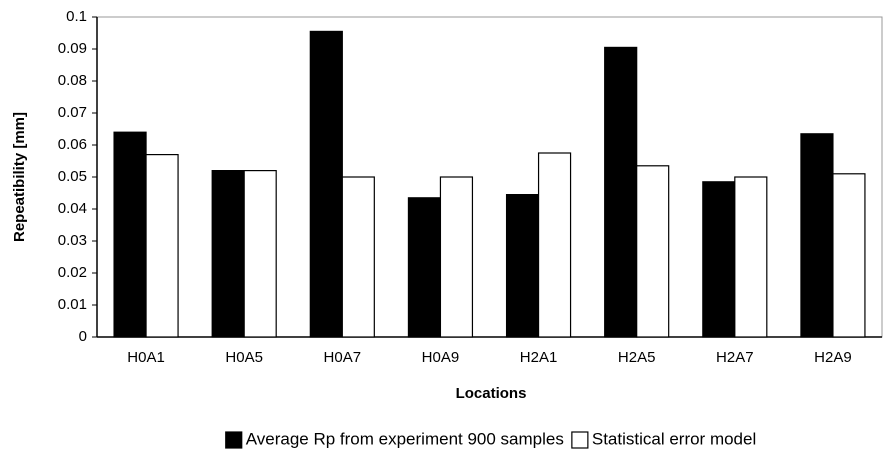  I want to click on x-axis-title: Locations, so click(491, 393).